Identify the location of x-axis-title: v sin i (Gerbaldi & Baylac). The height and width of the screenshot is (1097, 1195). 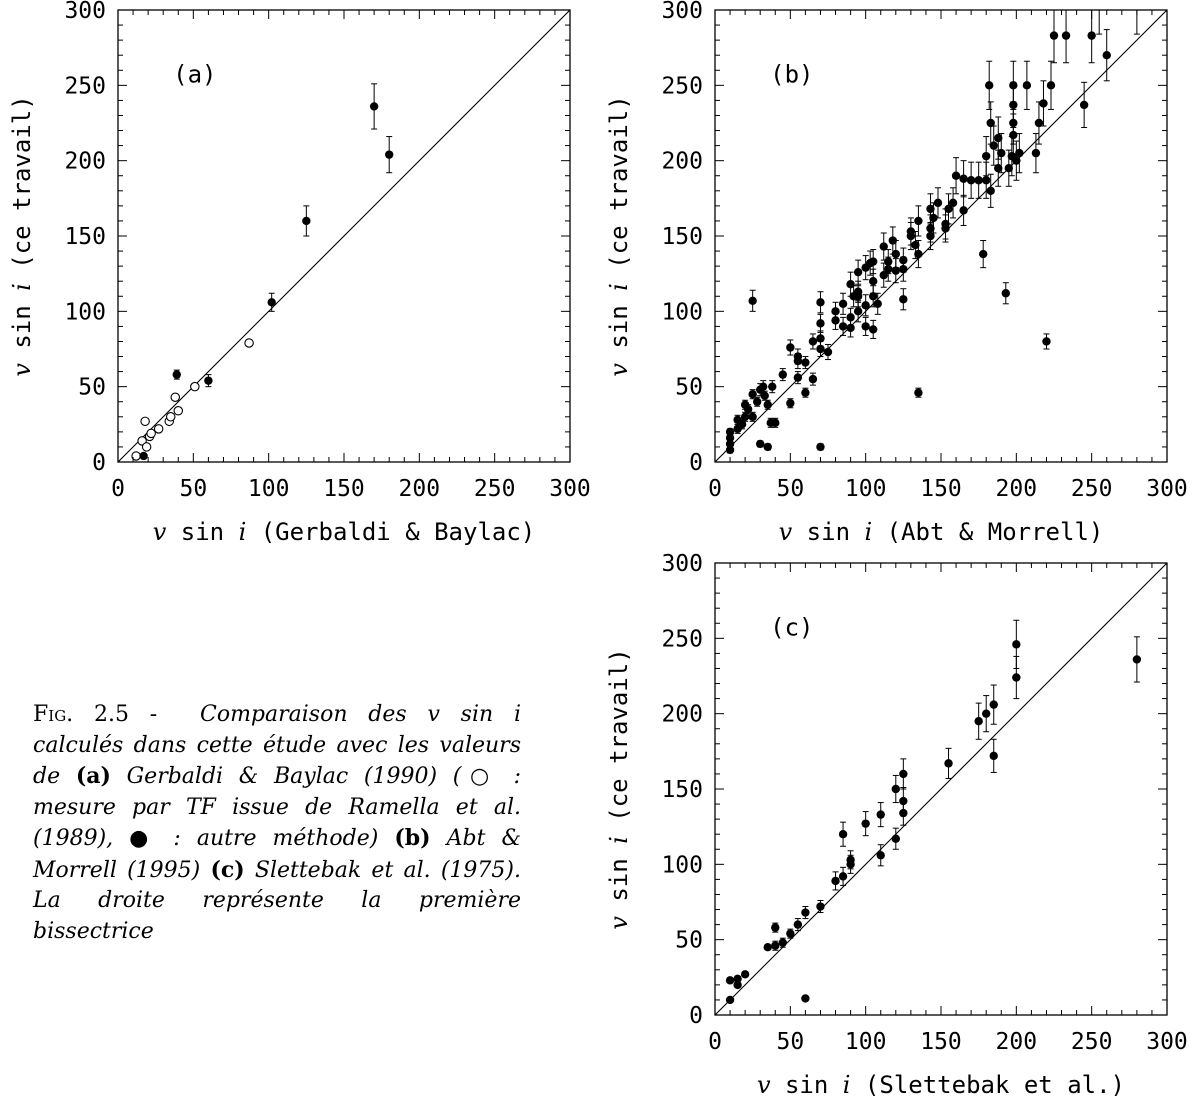
(344, 532).